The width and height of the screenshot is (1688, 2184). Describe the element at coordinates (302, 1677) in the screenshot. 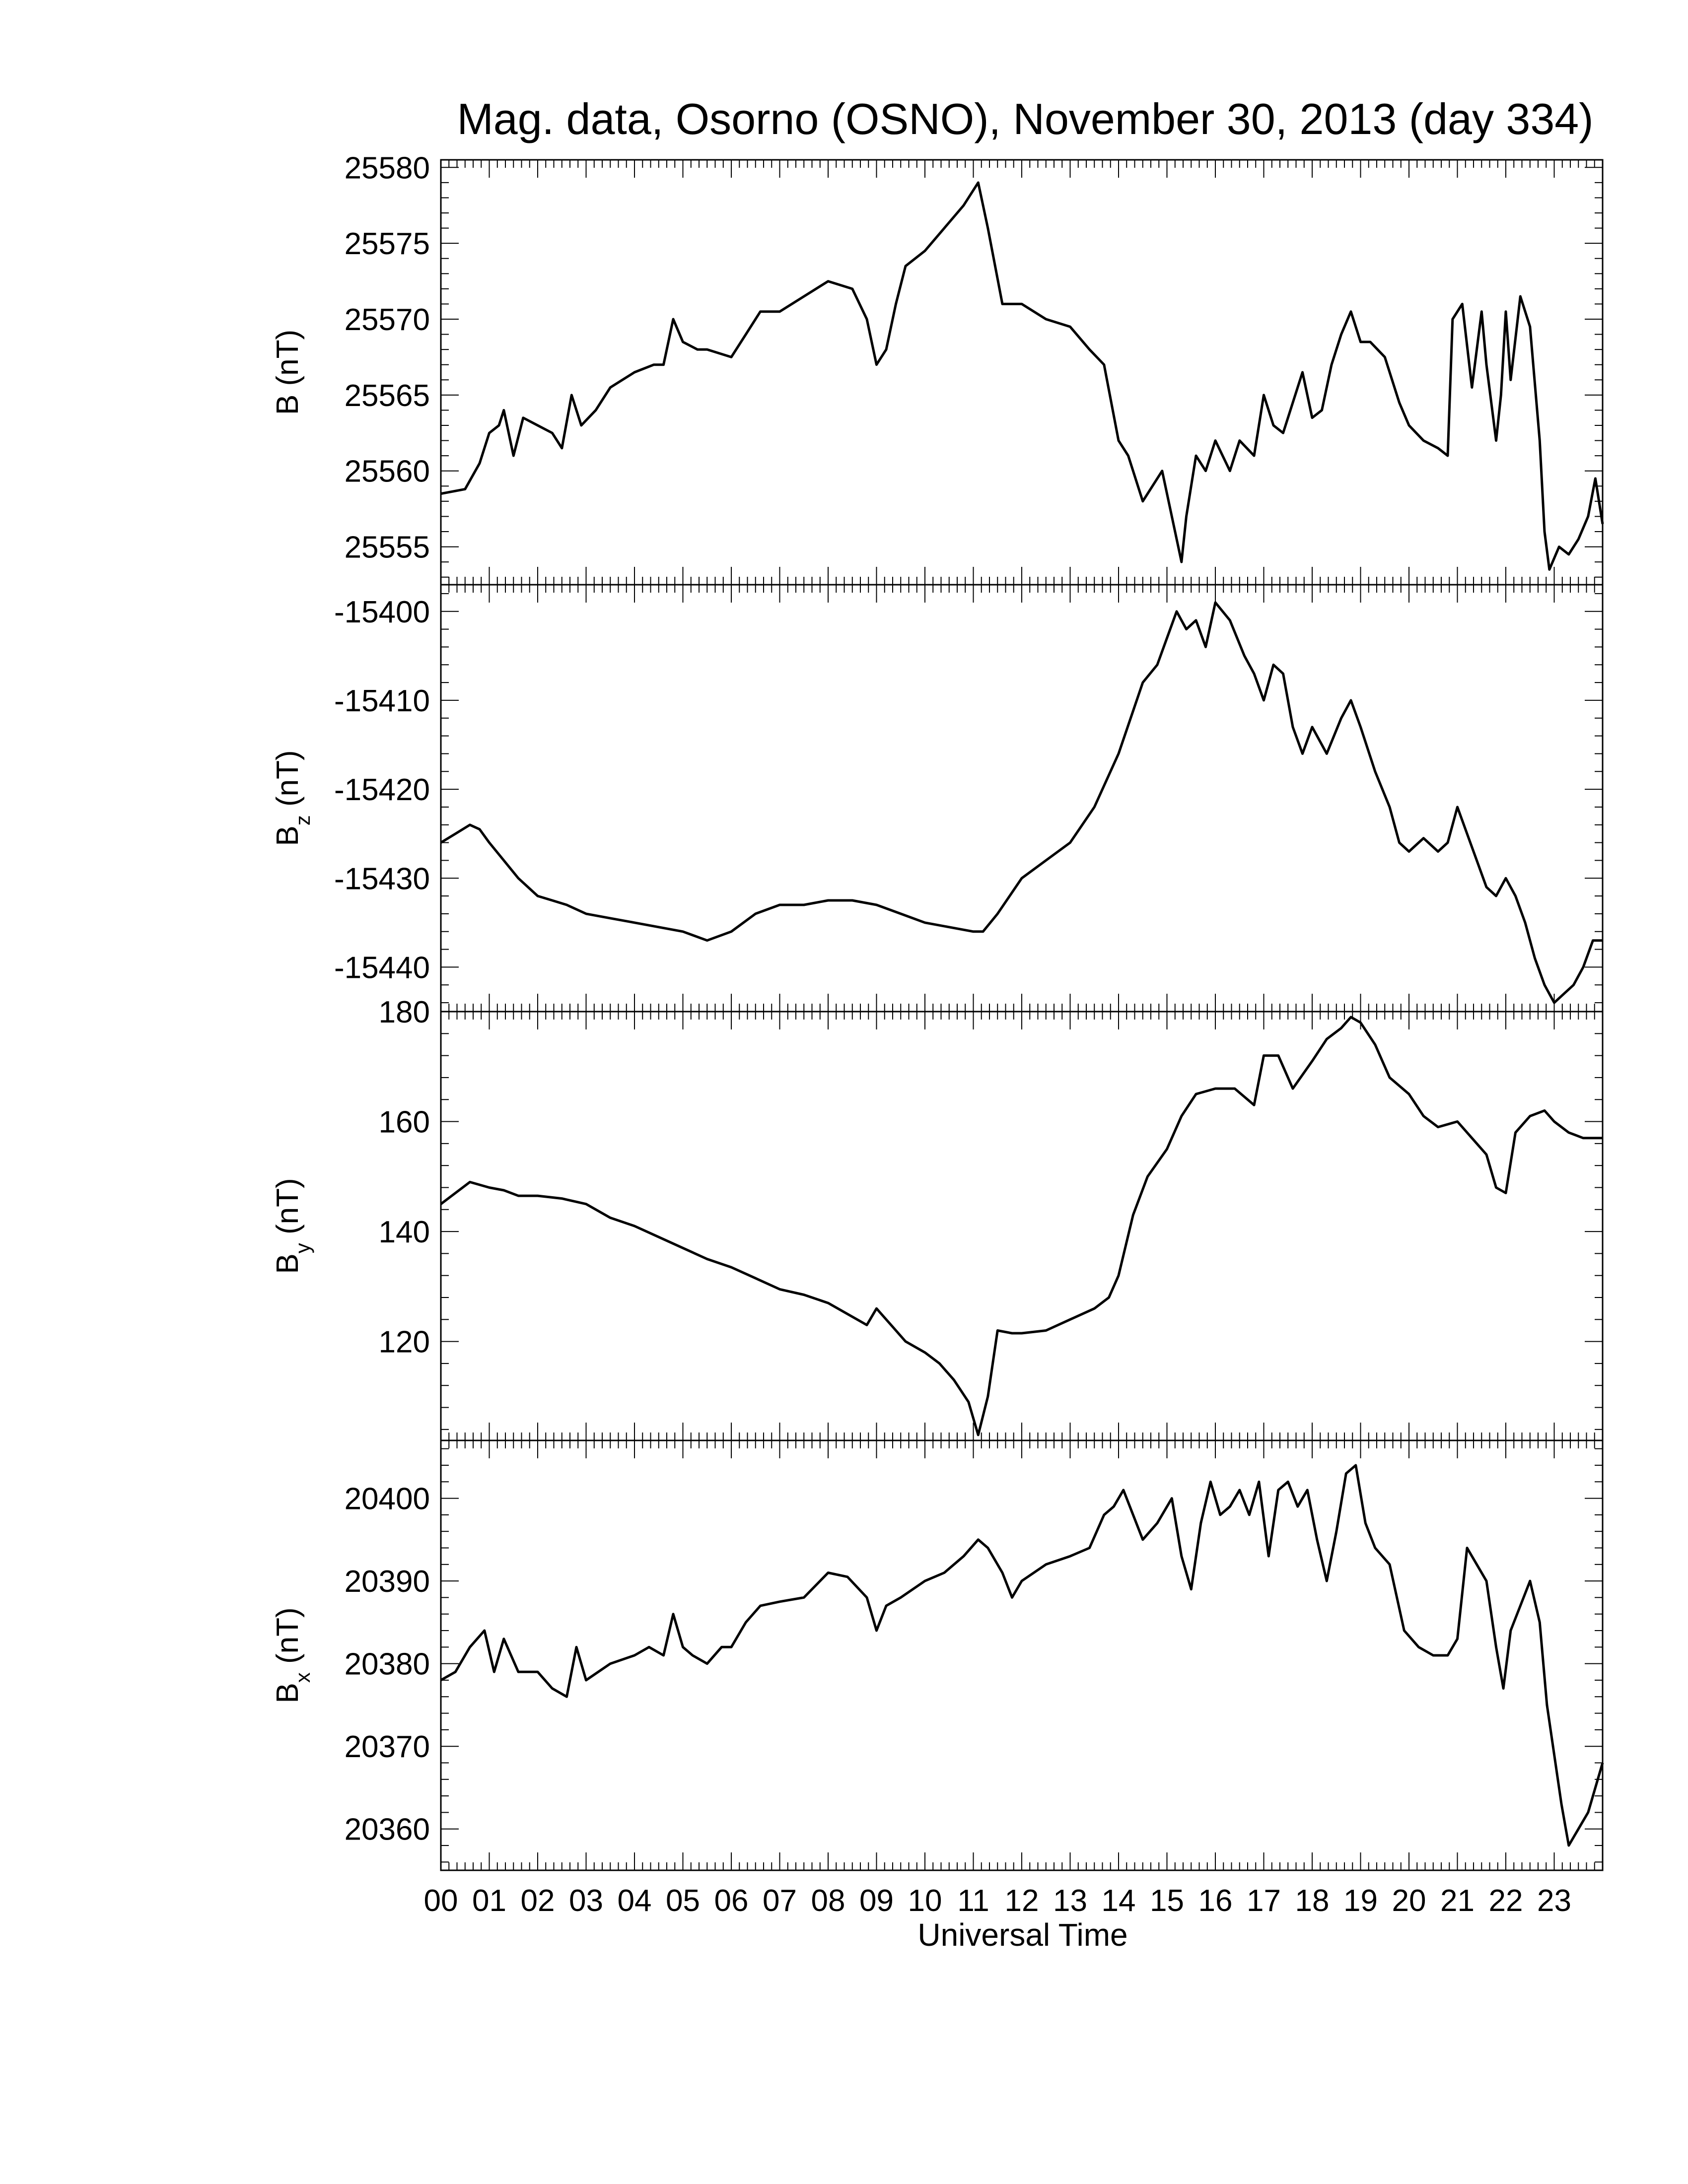

I see `y-axis-subscript: x` at that location.